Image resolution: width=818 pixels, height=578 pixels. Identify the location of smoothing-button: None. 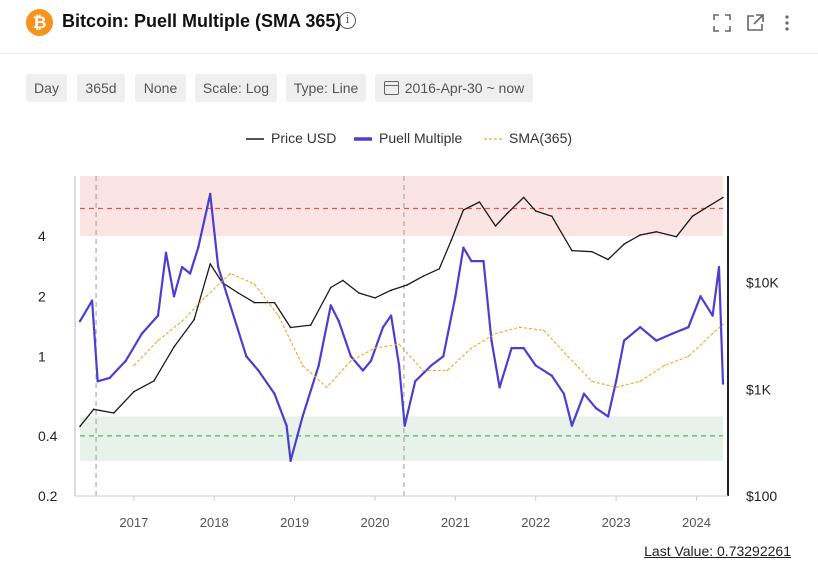
(160, 88).